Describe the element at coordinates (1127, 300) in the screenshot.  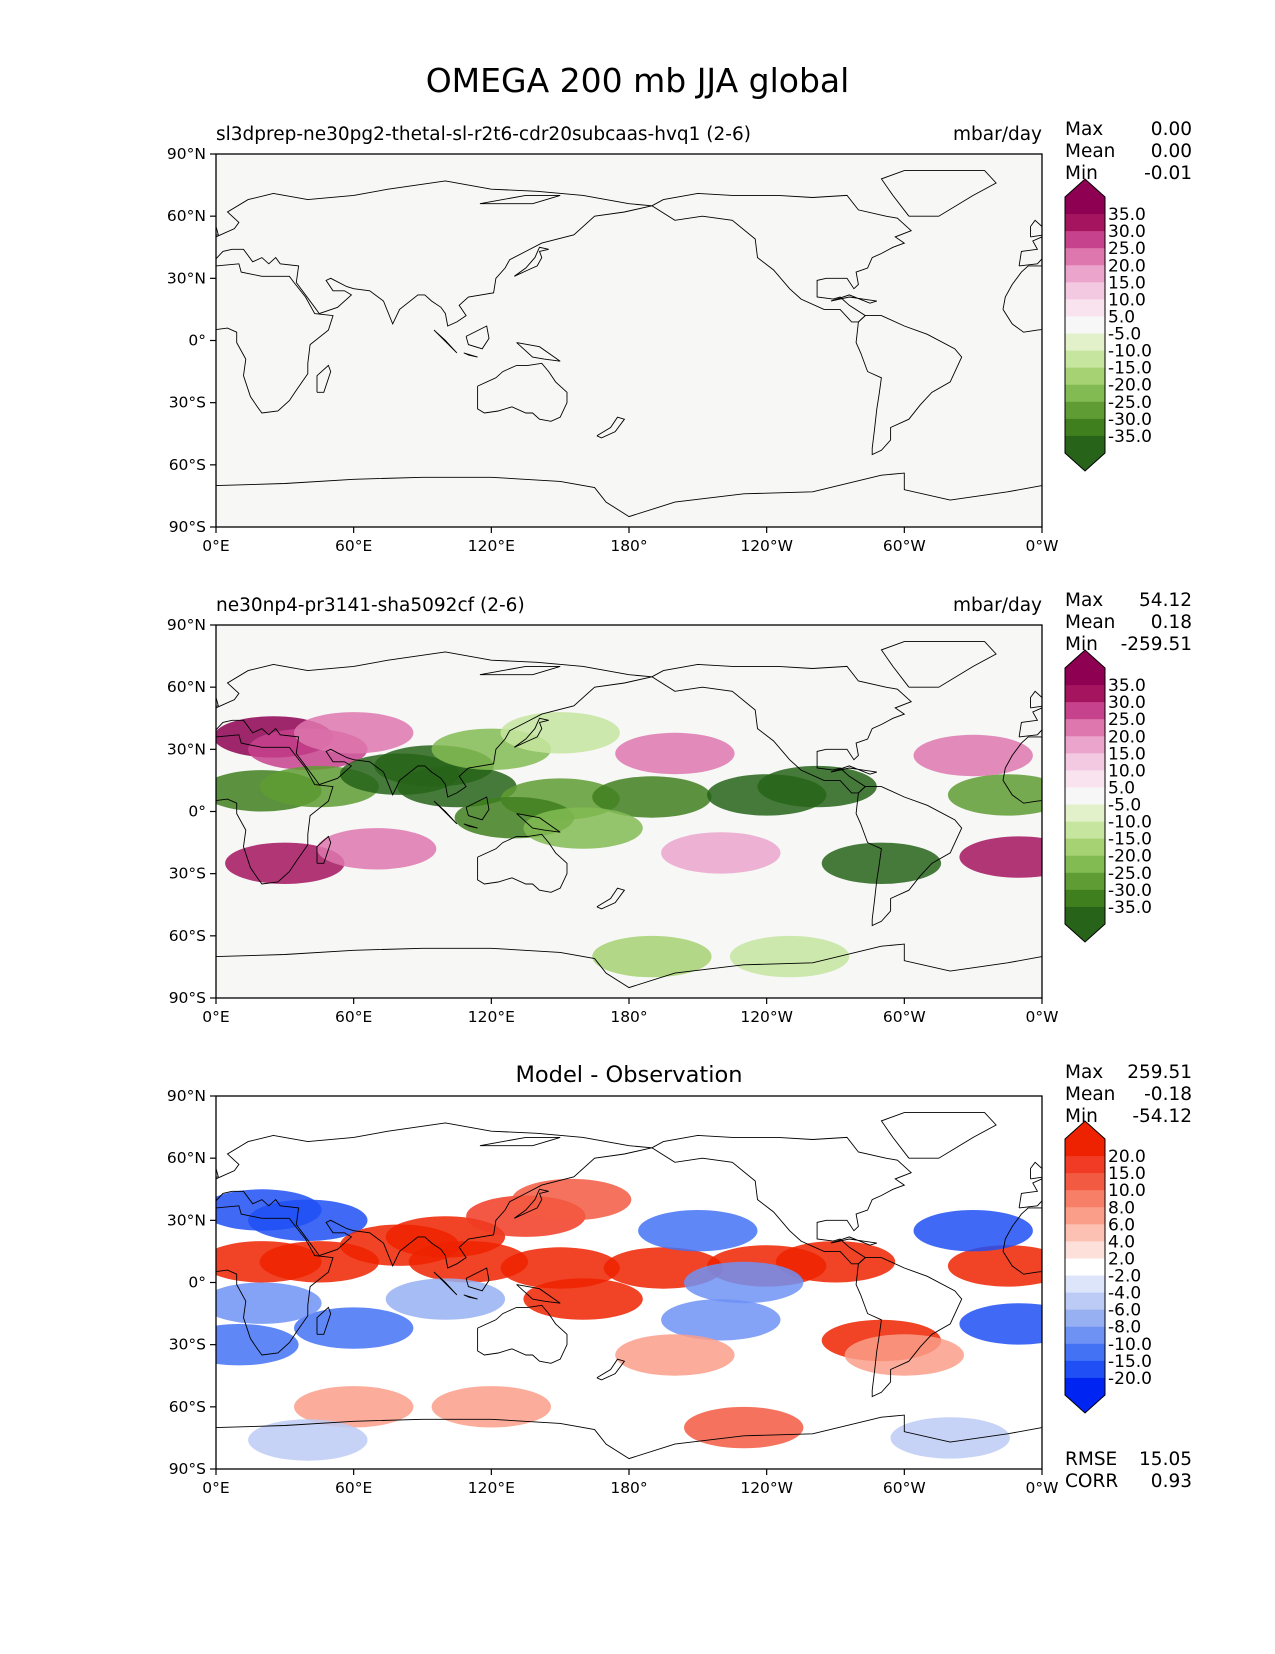
I see `colorbar-tick-label: 10.0` at that location.